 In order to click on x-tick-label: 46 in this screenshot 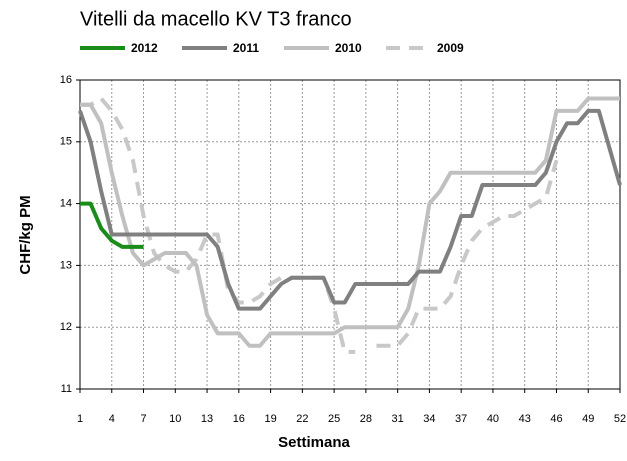, I will do `click(556, 419)`.